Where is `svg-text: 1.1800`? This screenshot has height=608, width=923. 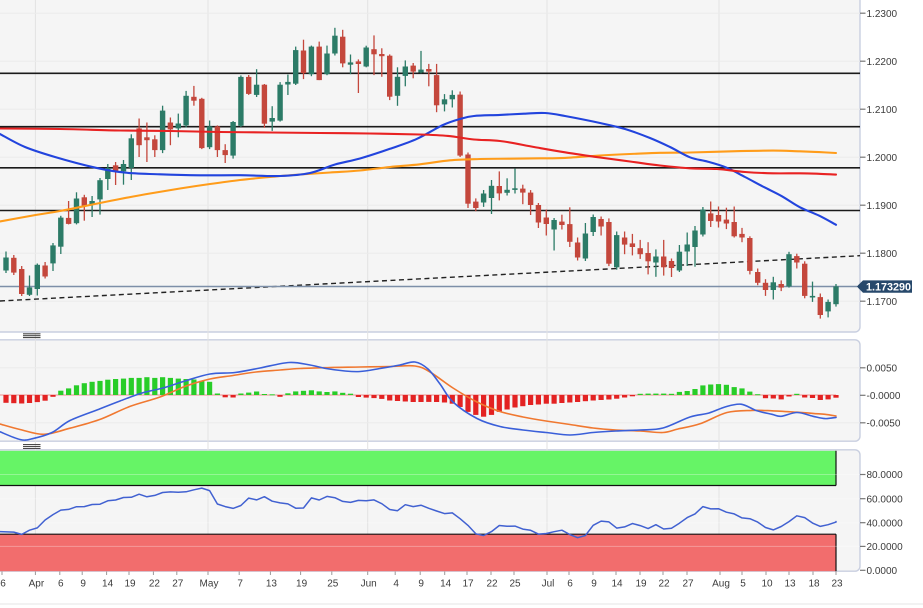
svg-text: 1.1800 is located at coordinates (882, 254).